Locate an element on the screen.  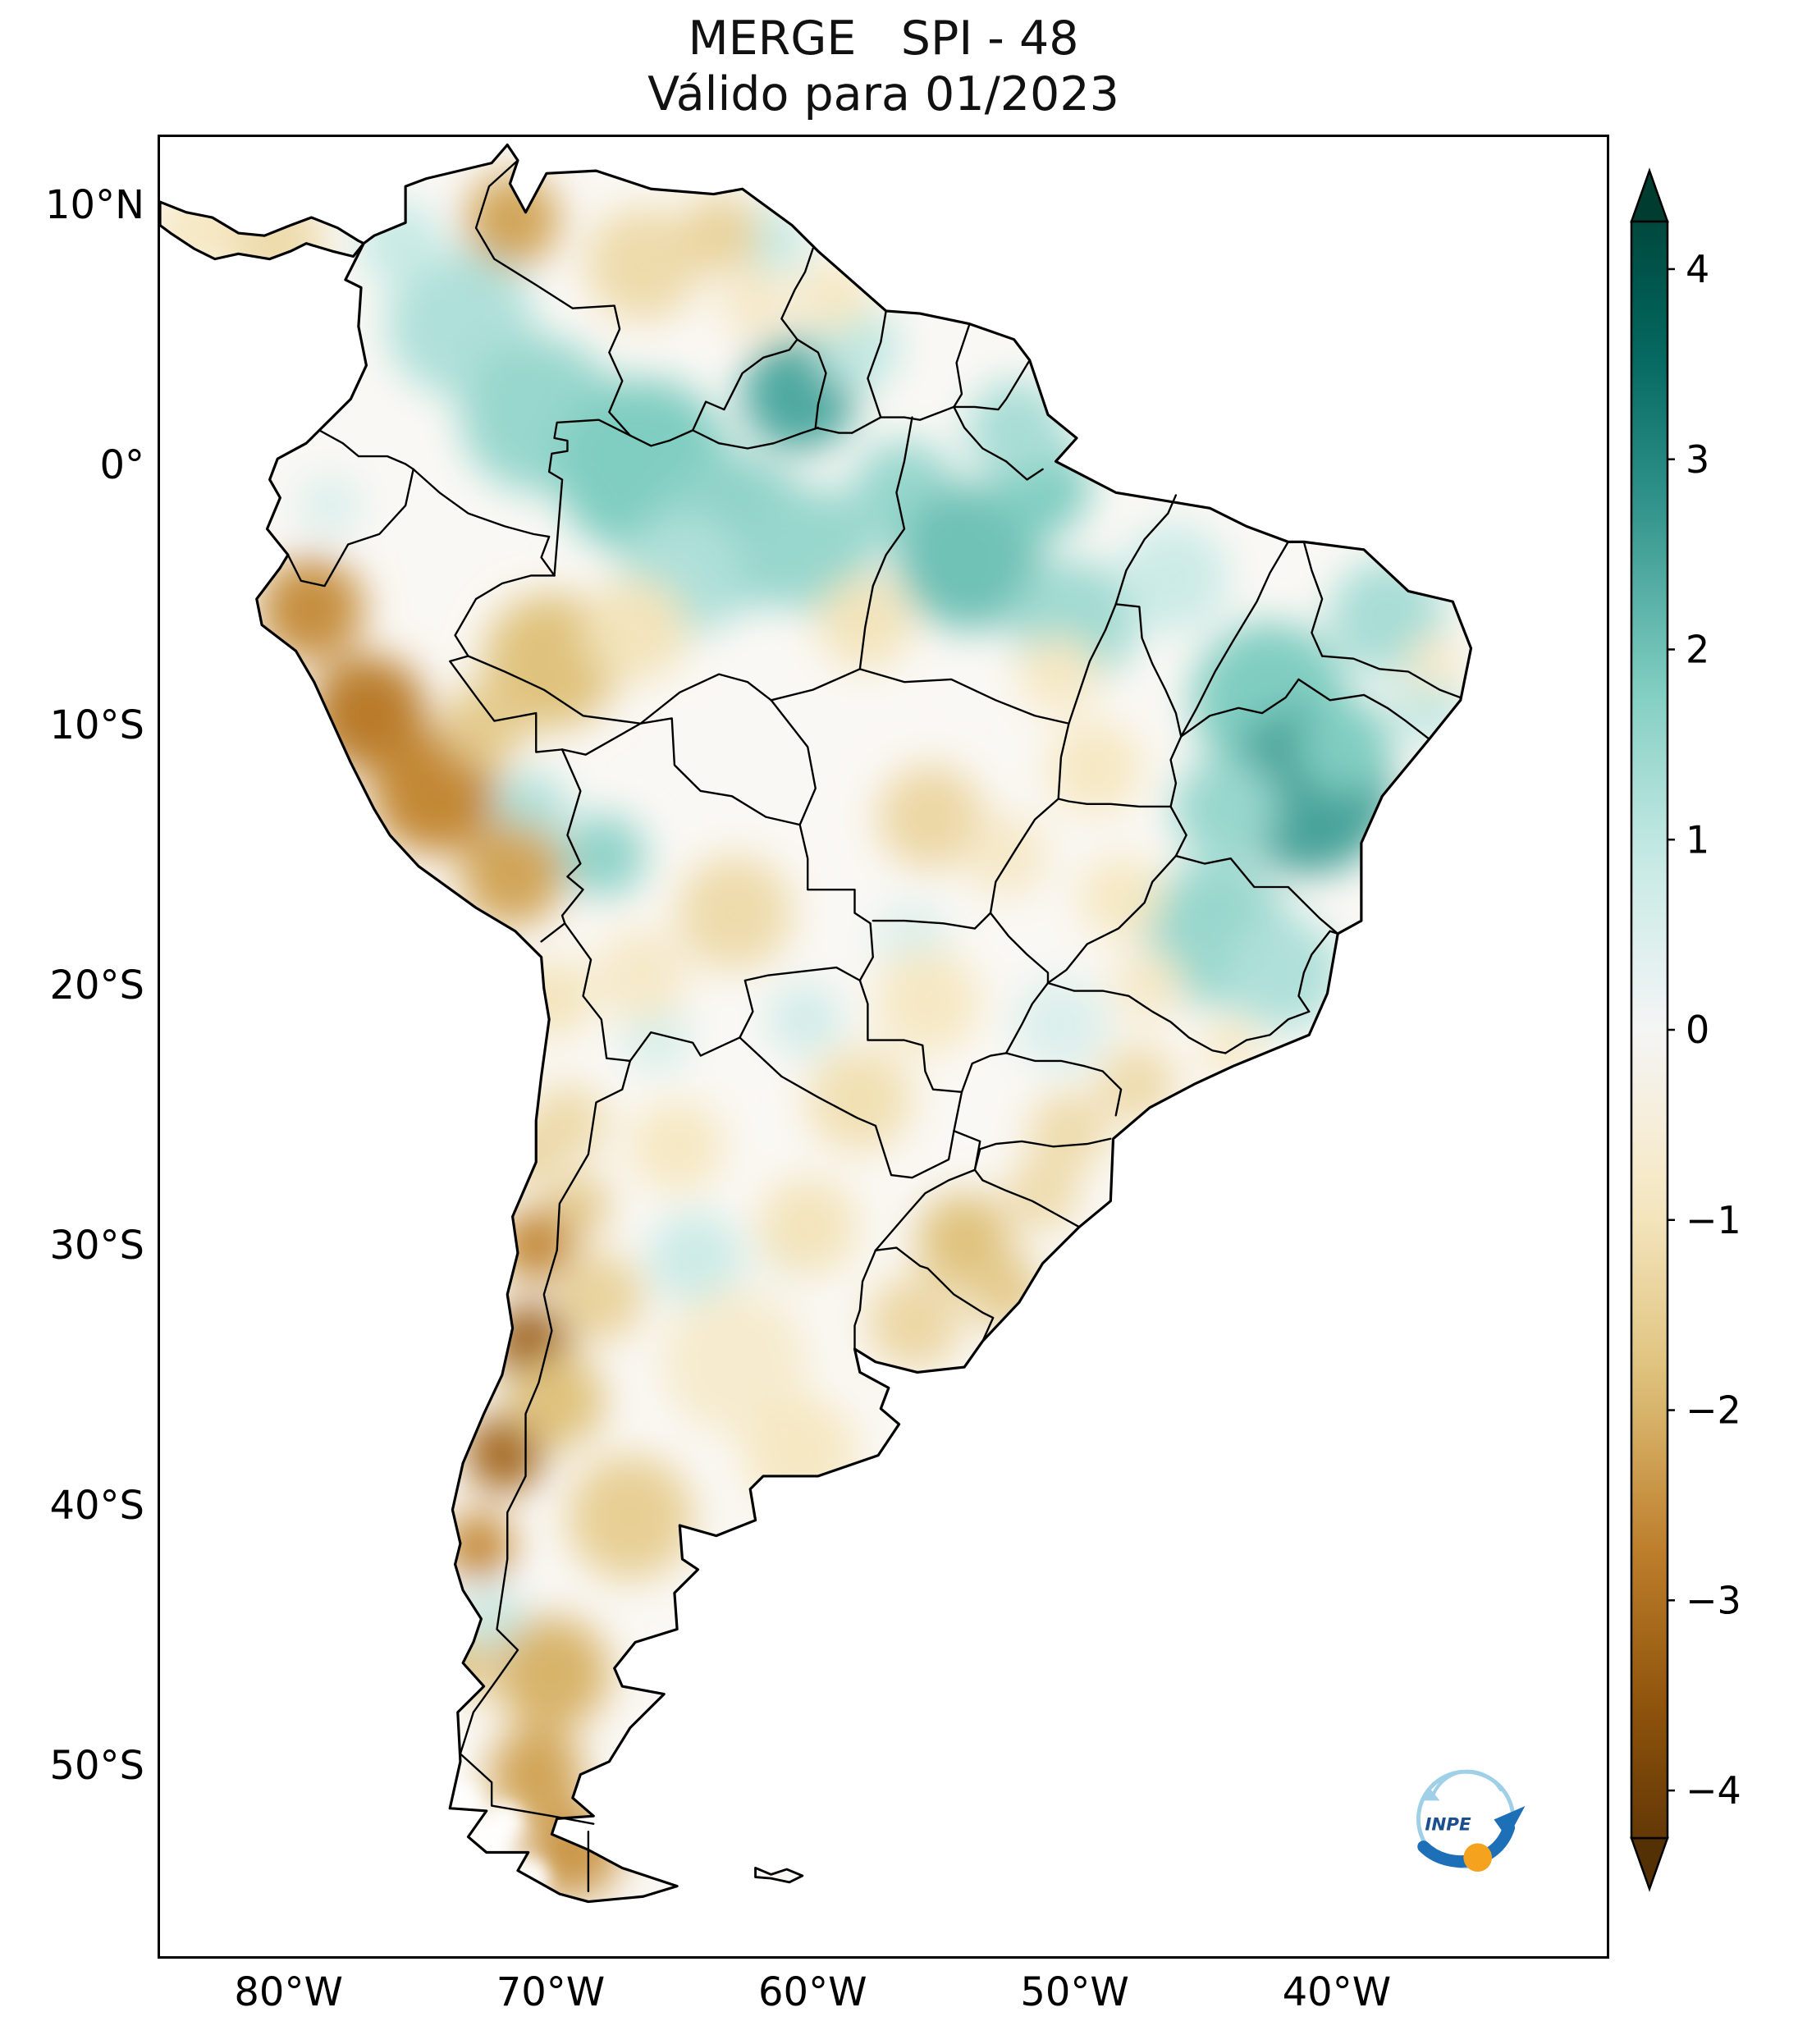
x-tick-label: 70°W is located at coordinates (551, 1992).